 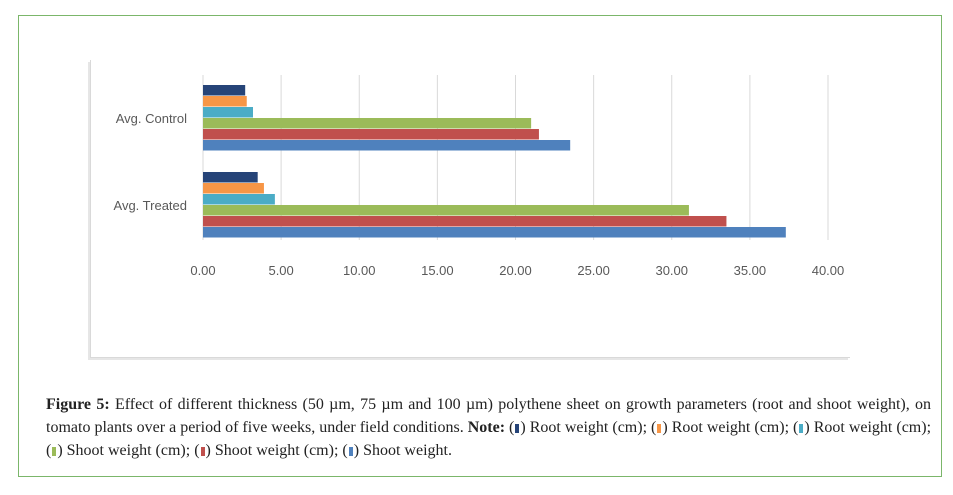 What do you see at coordinates (593, 270) in the screenshot?
I see `x-tick-label: 25.00` at bounding box center [593, 270].